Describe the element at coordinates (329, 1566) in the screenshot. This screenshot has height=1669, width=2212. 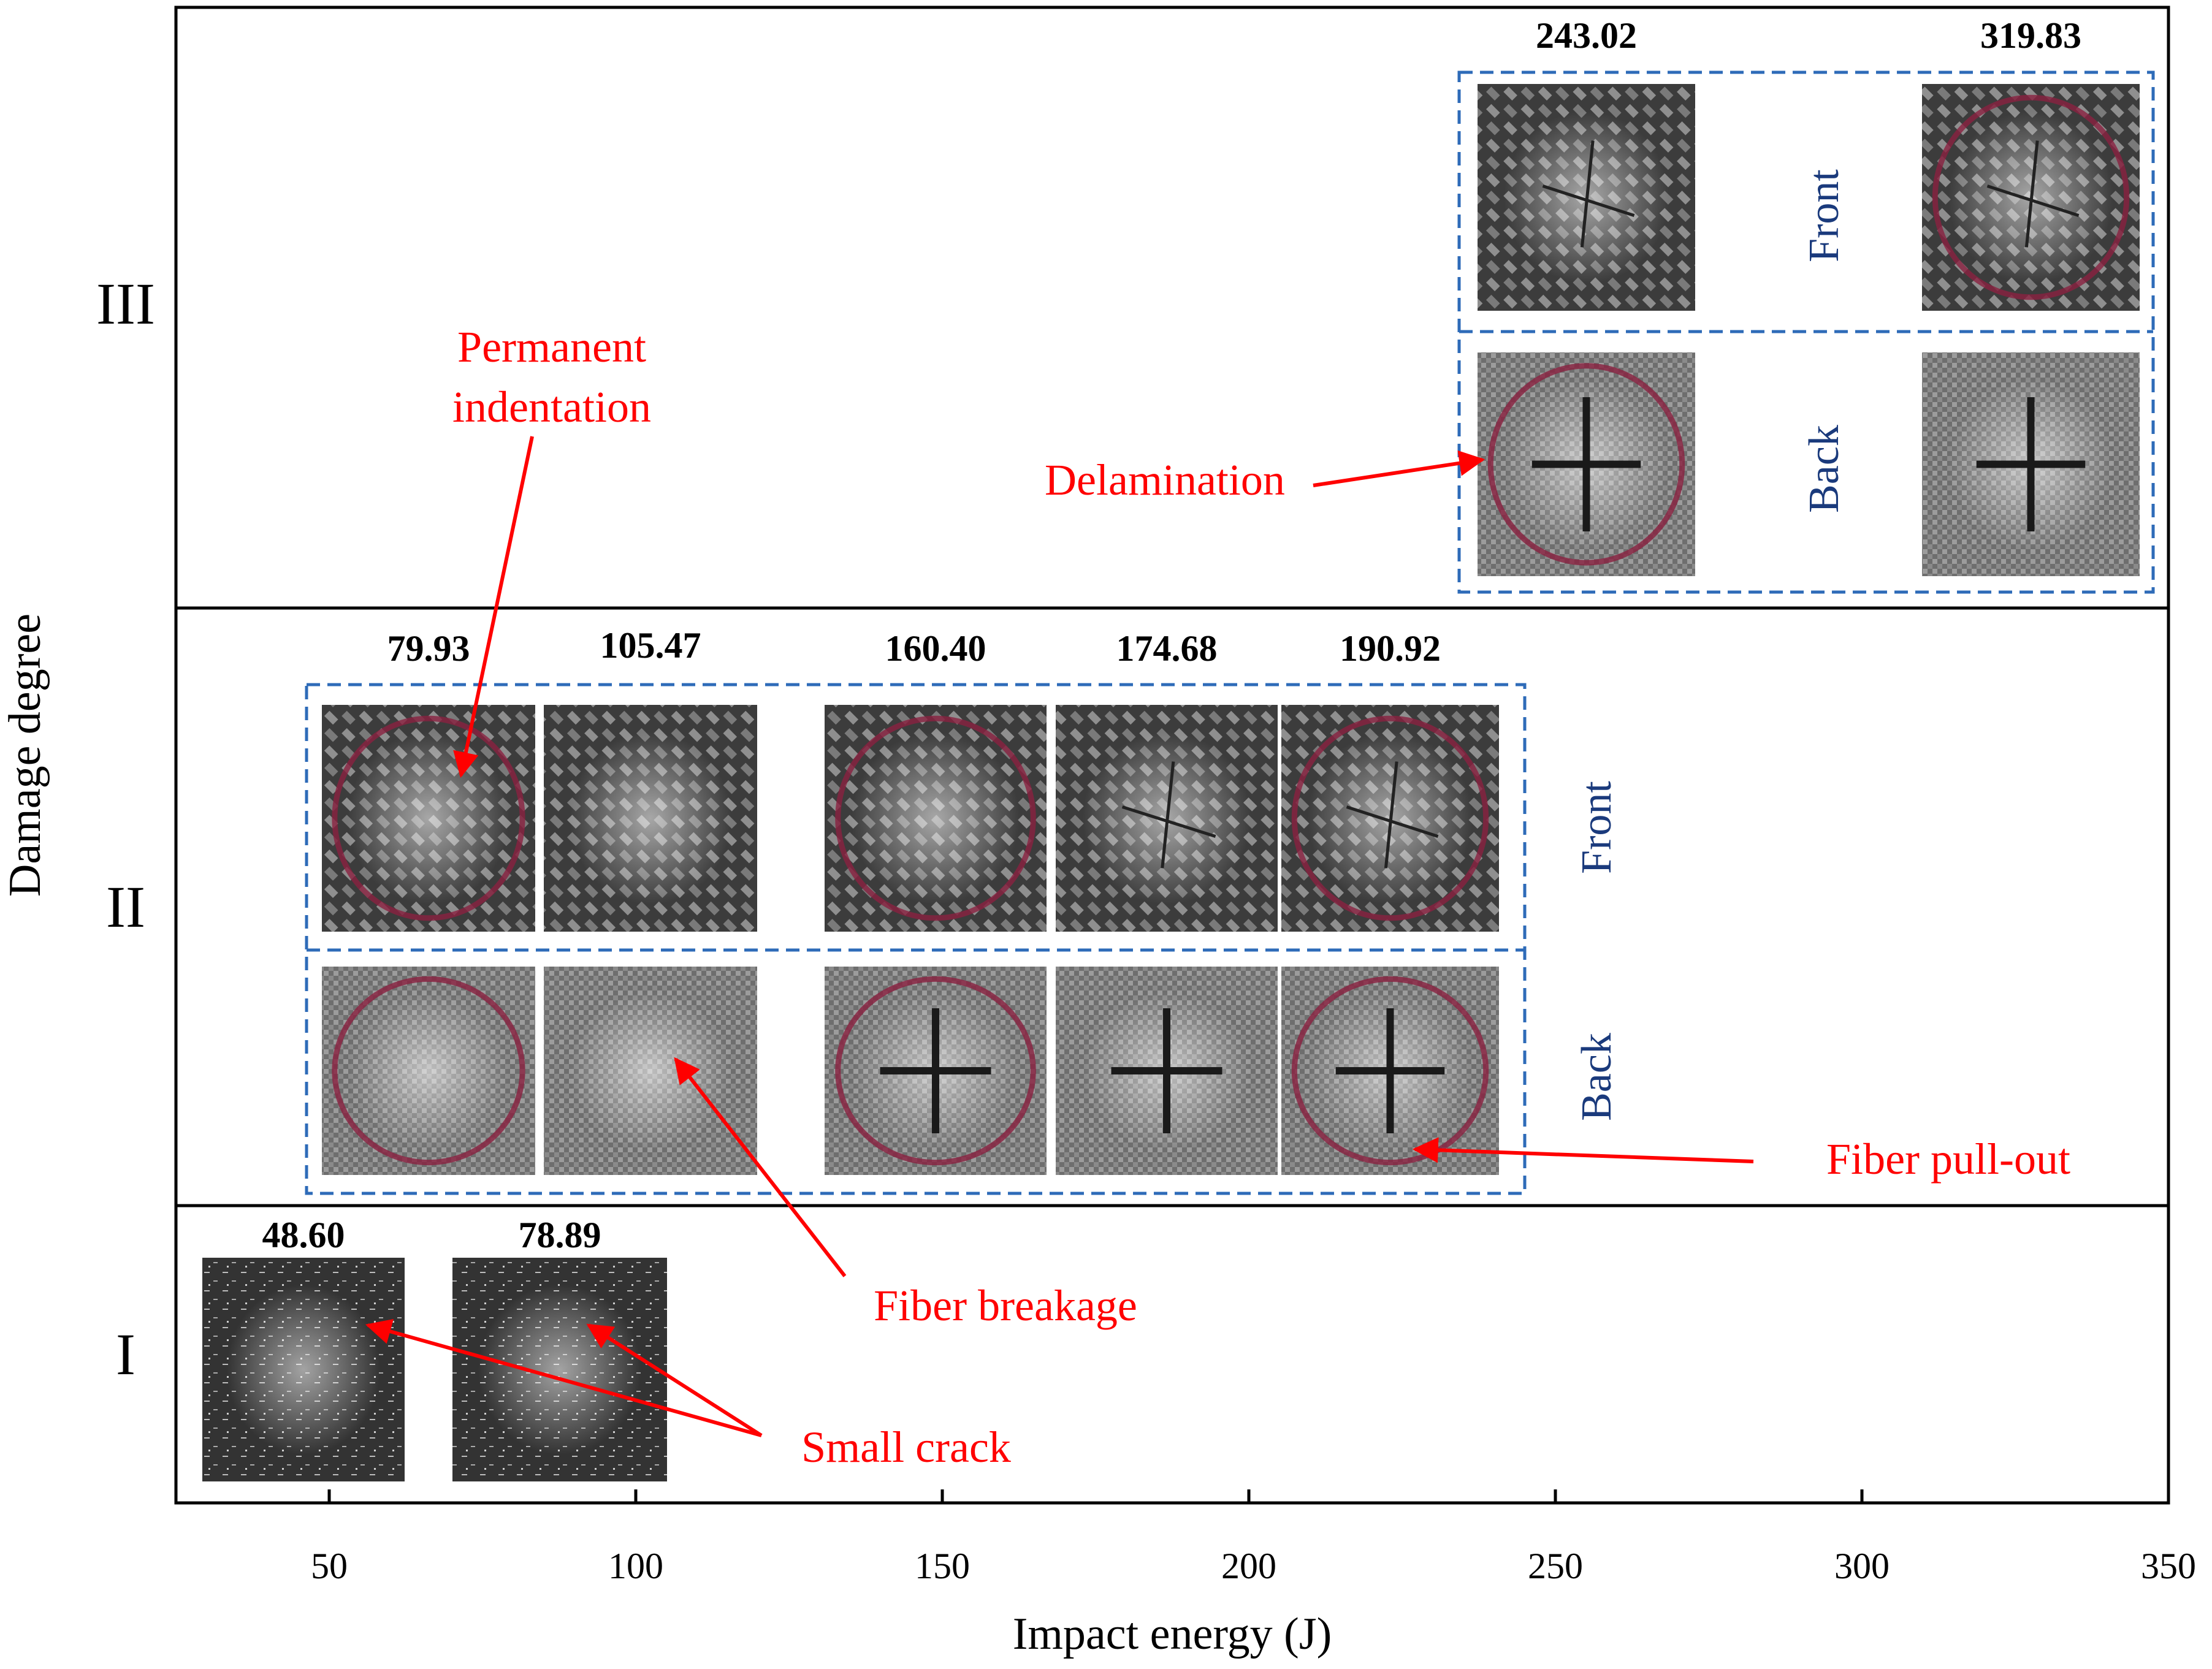
I see `x-tick-label-50: 50` at that location.